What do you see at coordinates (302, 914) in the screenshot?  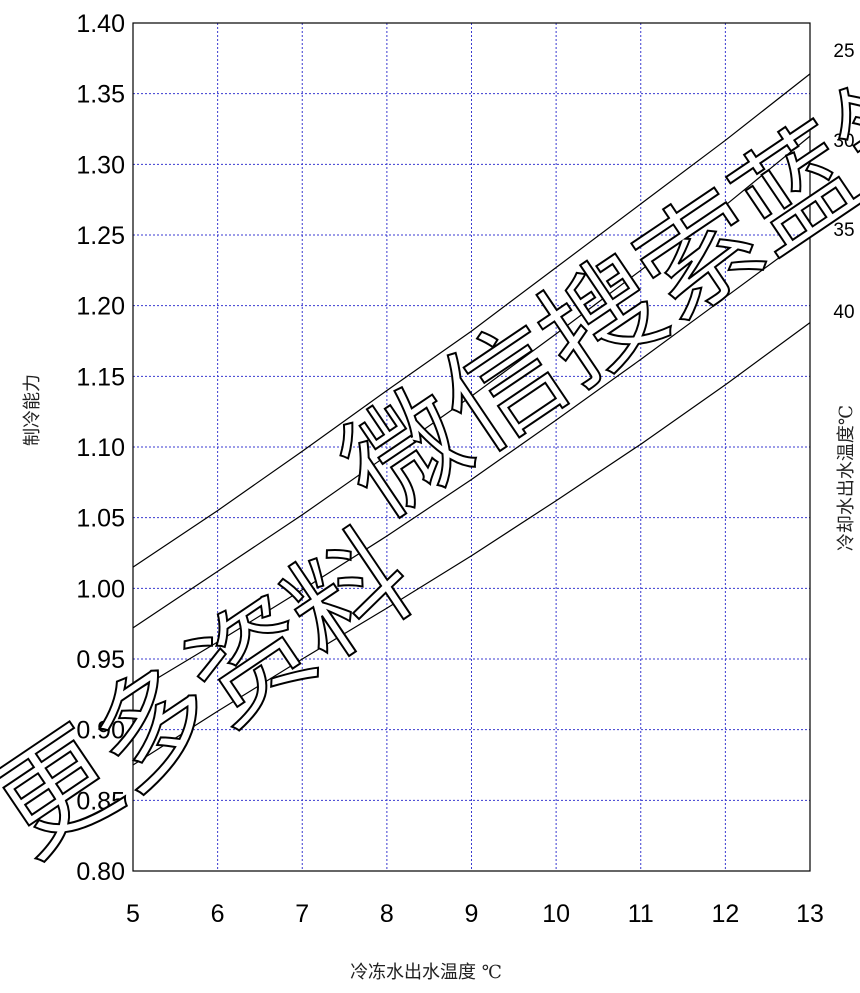 I see `x-tick-label: 7` at bounding box center [302, 914].